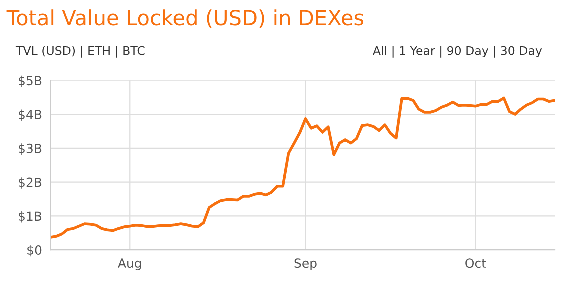  Describe the element at coordinates (30, 150) in the screenshot. I see `y-tick-label: $3B` at that location.